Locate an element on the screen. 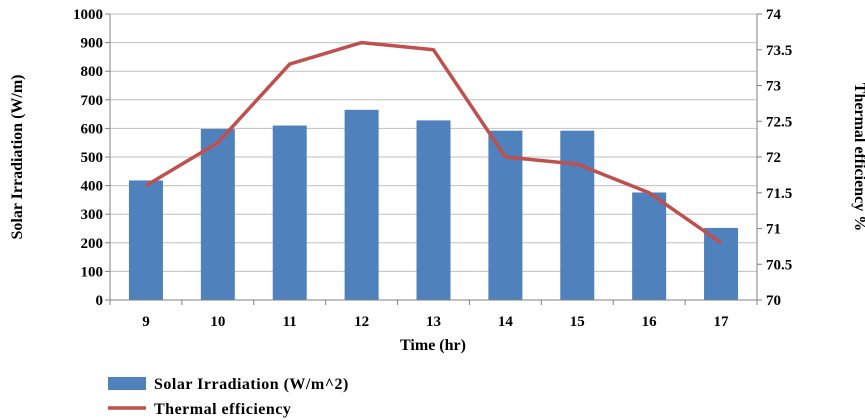 The height and width of the screenshot is (420, 865). left-axis-title: Solar Irradiation (W/m) is located at coordinates (17, 156).